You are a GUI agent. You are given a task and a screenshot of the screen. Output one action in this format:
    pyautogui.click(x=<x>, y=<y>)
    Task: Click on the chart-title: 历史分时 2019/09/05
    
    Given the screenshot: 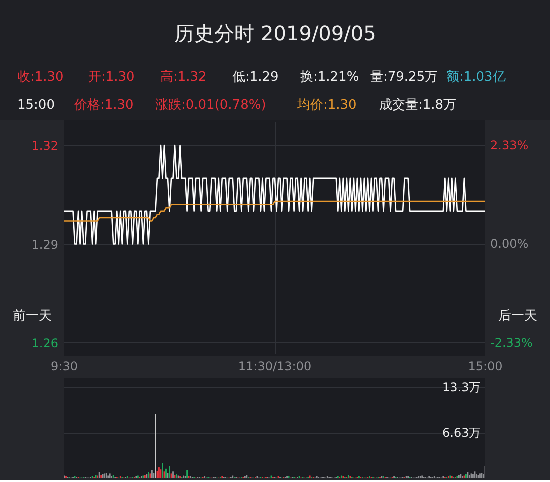 What is the action you would take?
    pyautogui.click(x=275, y=34)
    